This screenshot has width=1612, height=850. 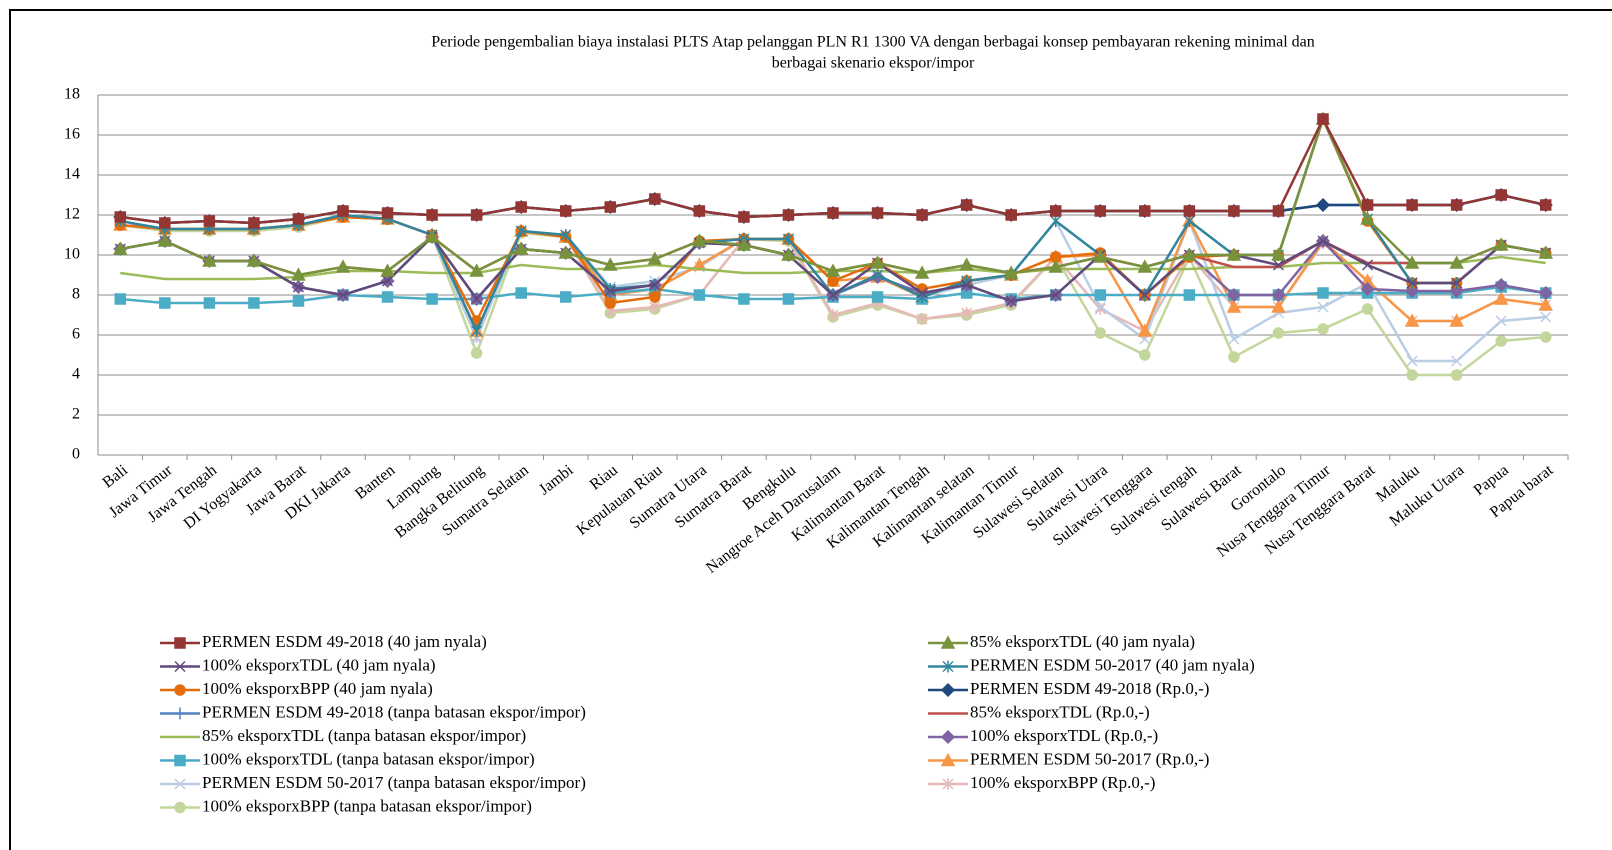 What do you see at coordinates (72, 254) in the screenshot?
I see `y-tick-label: 10` at bounding box center [72, 254].